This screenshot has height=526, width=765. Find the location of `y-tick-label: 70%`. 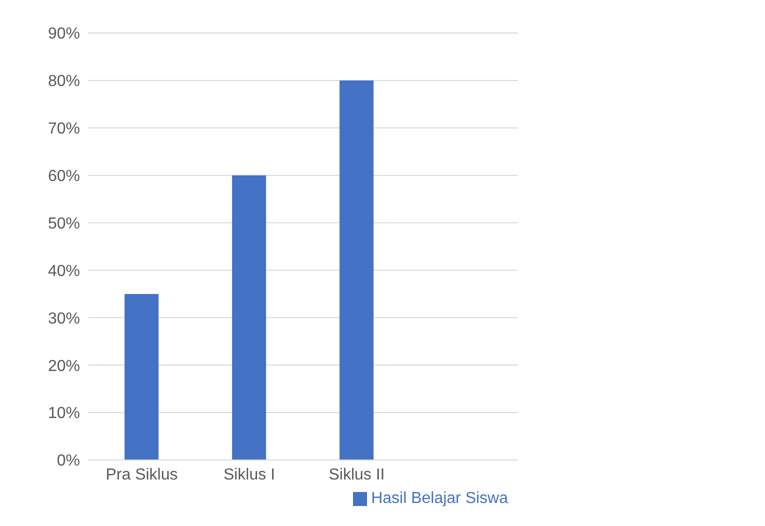

y-tick-label: 70% is located at coordinates (64, 129).